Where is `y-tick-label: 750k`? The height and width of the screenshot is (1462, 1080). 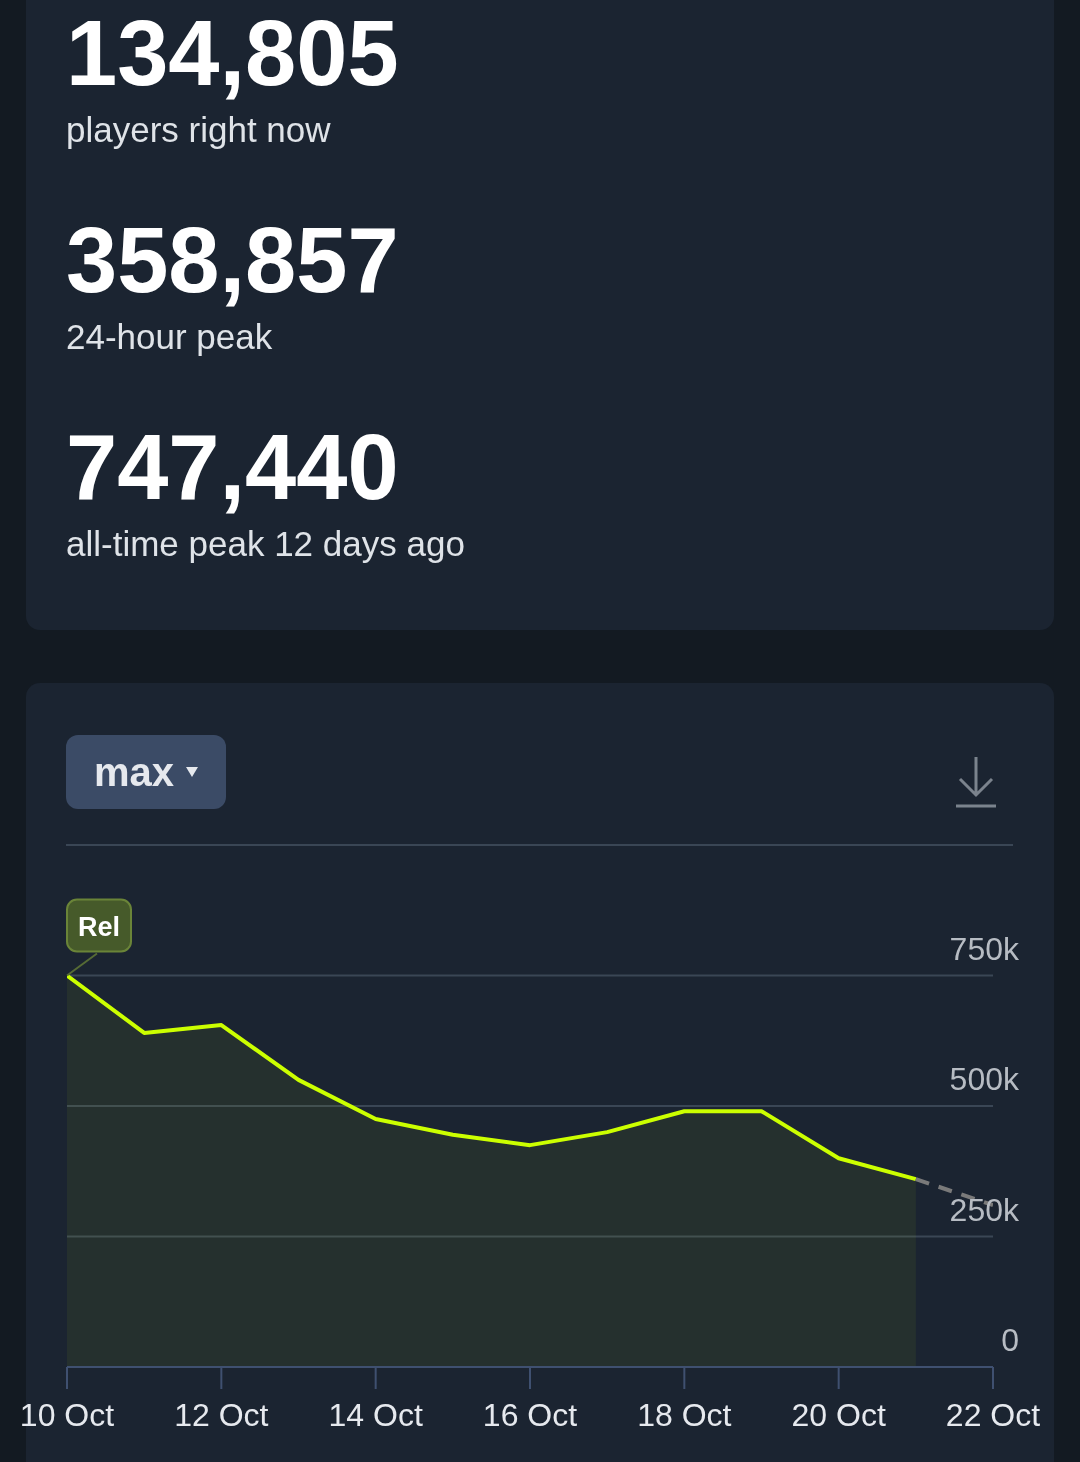
y-tick-label: 750k is located at coordinates (984, 948).